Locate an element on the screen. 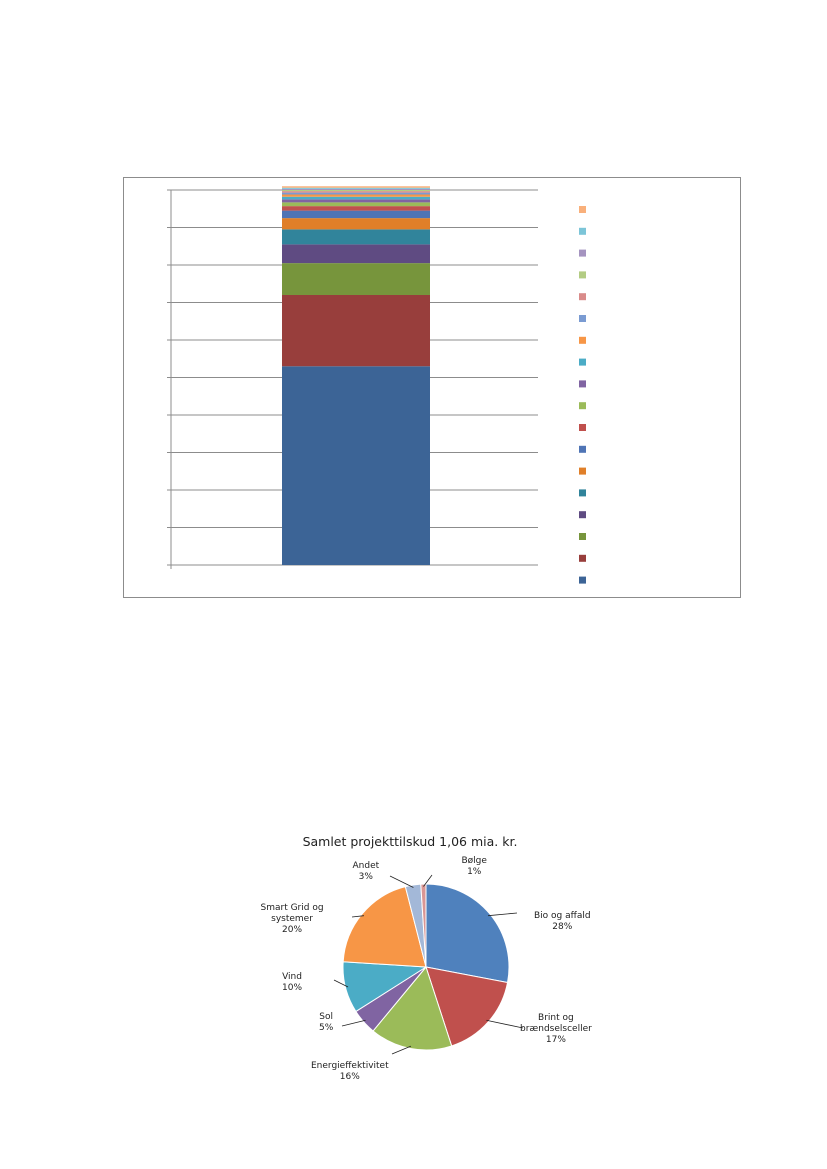 Image resolution: width=827 pixels, height=1169 pixels. pie-label-name: Bølge is located at coordinates (474, 861).